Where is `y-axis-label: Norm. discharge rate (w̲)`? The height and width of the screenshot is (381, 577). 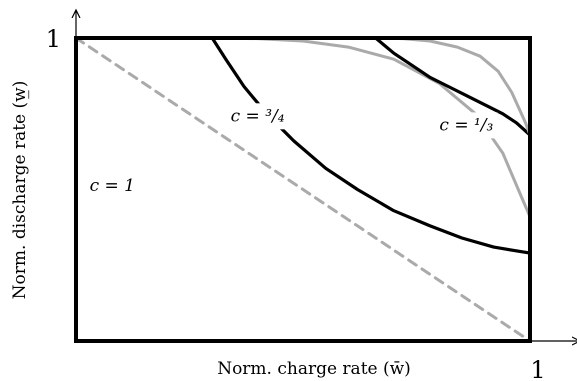 y-axis-label: Norm. discharge rate (w̲) is located at coordinates (20, 190).